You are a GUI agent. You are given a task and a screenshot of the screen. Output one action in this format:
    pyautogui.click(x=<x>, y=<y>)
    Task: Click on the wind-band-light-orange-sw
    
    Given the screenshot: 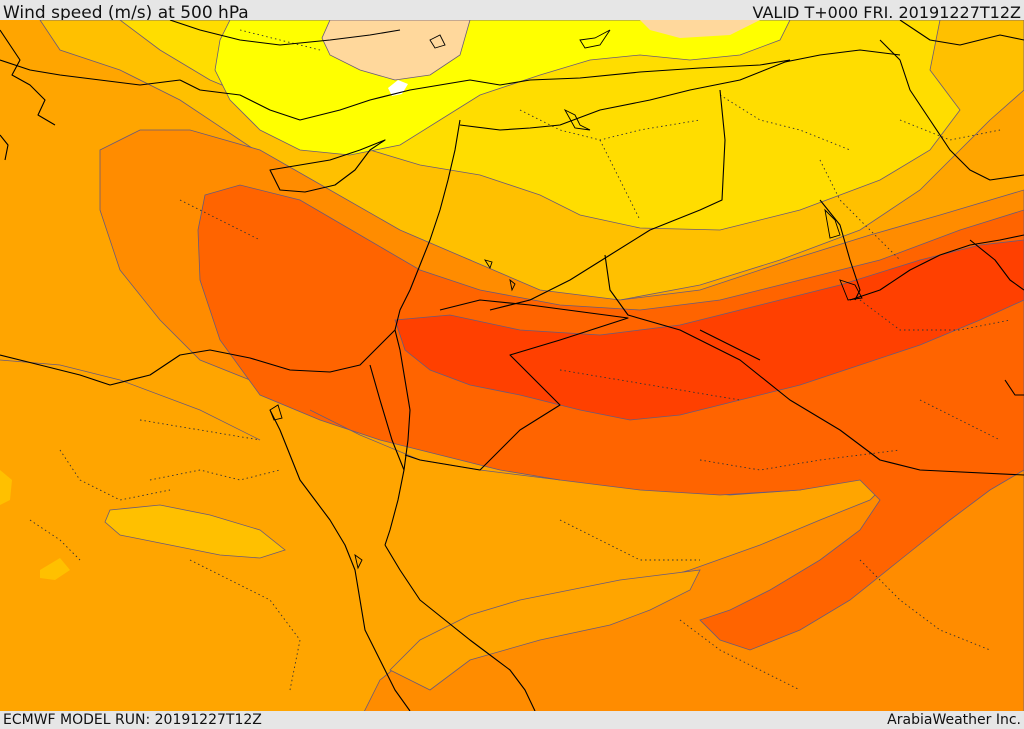 What is the action you would take?
    pyautogui.click(x=195, y=531)
    